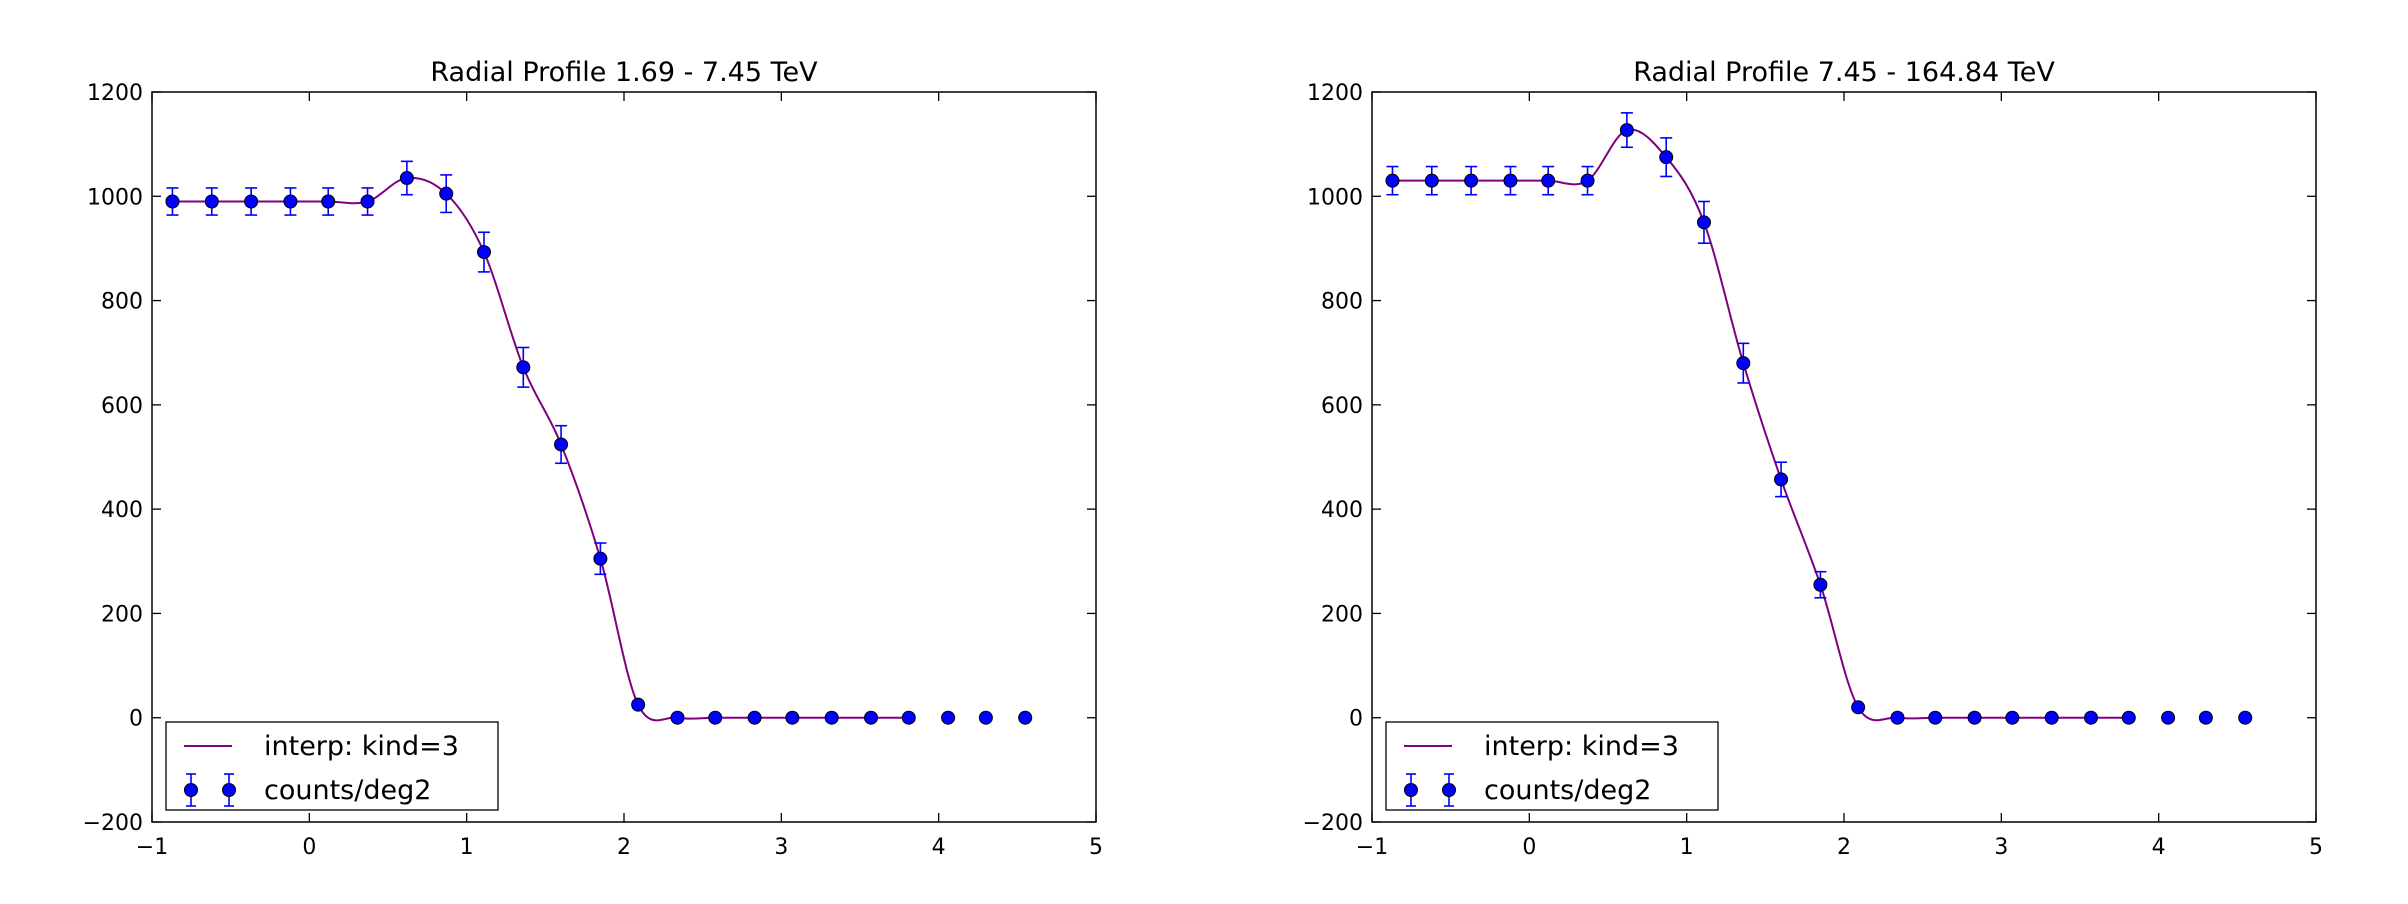 This screenshot has width=2408, height=904. I want to click on chart-title: Radial Profile 7.45 - 164.84 TeV, so click(1844, 72).